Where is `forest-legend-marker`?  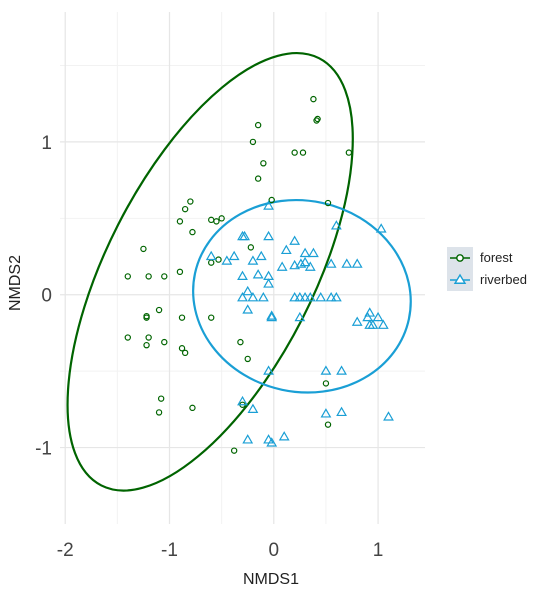 forest-legend-marker is located at coordinates (460, 258).